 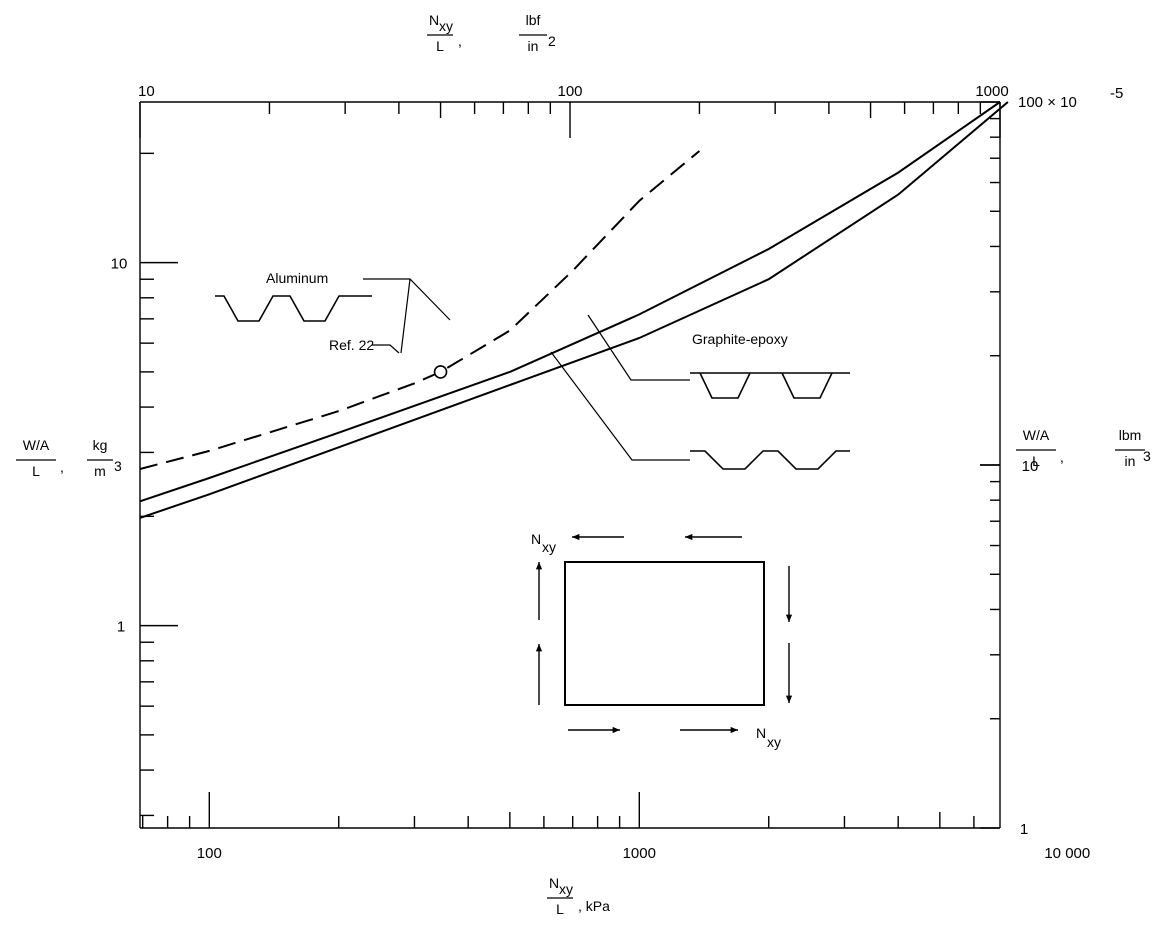 What do you see at coordinates (576, 537) in the screenshot?
I see `shear-arrow-top-1-head` at bounding box center [576, 537].